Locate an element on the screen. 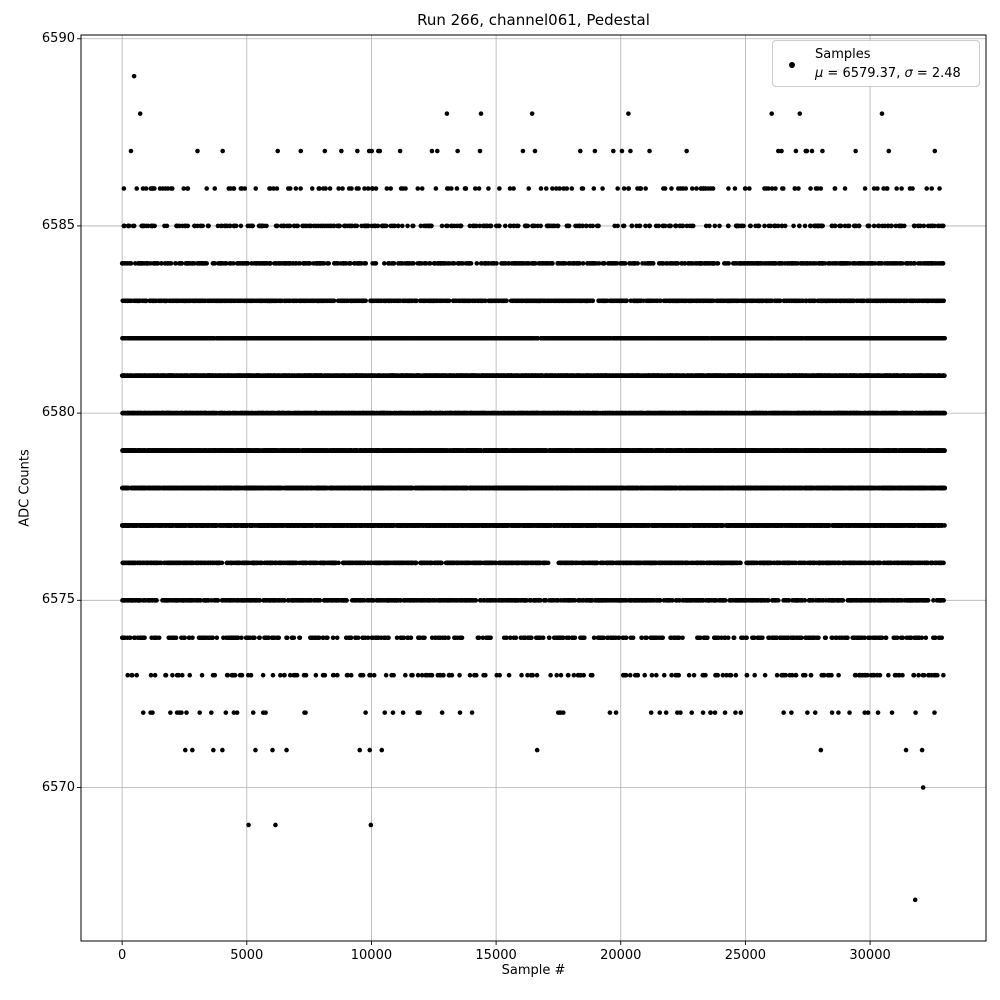 Image resolution: width=1000 pixels, height=1000 pixels. legend-text: Samples μ = 6579.37, σ = 2.48 is located at coordinates (888, 64).